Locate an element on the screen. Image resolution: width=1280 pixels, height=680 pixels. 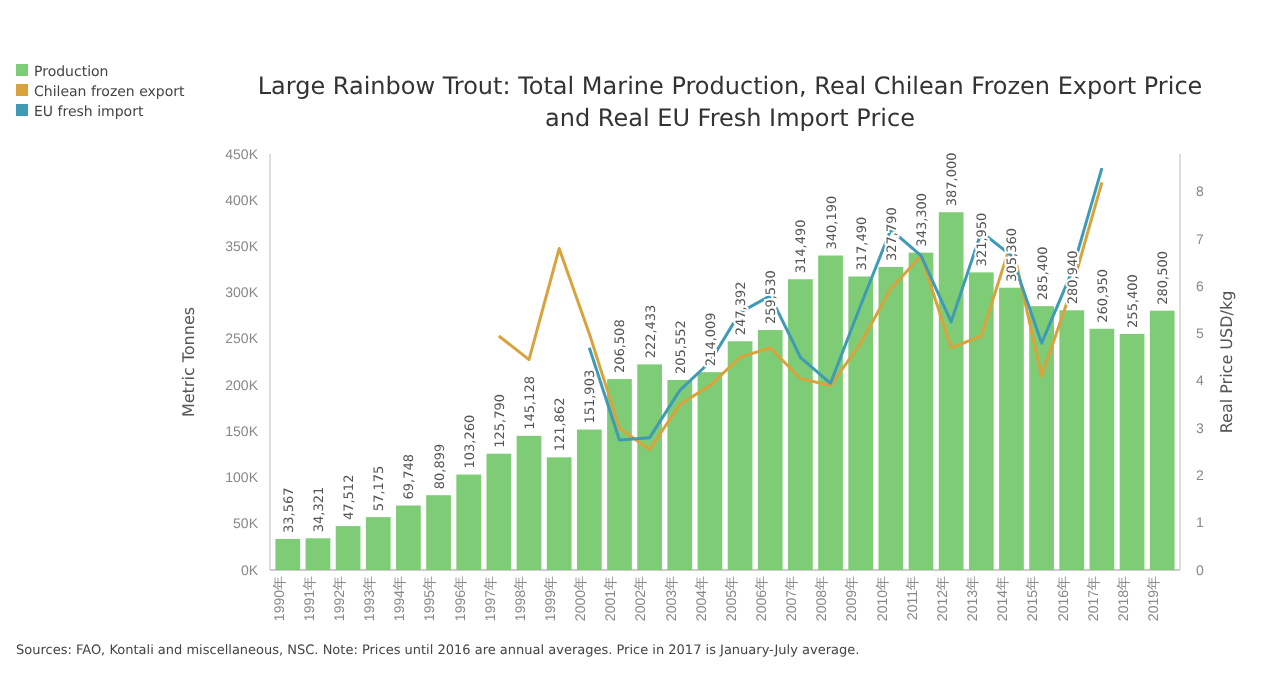
chart-title: Large Rainbow Trout: Total Marine Production, Real Chilean Frozen Export Price and Real EU Fresh Import Price is located at coordinates (730, 102).